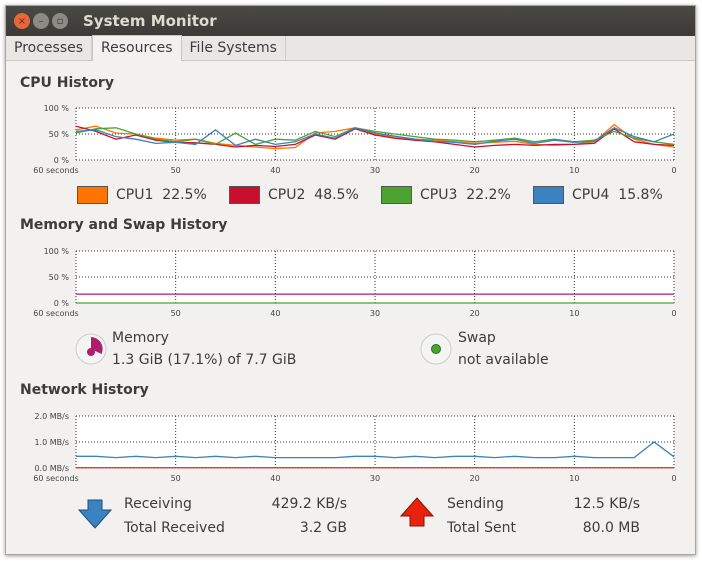 The width and height of the screenshot is (702, 562). What do you see at coordinates (673, 170) in the screenshot?
I see `cpu-x-tick-label: 0` at bounding box center [673, 170].